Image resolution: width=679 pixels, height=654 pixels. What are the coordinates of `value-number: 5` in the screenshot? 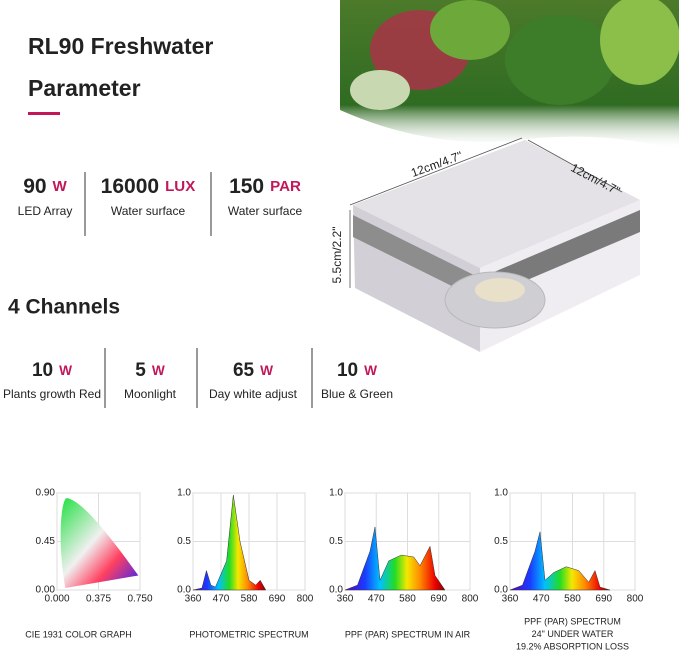 It's located at (140, 370).